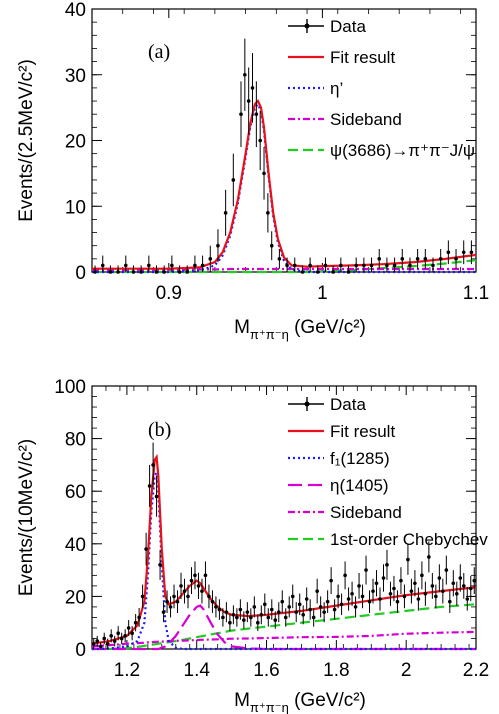 The image size is (499, 714). What do you see at coordinates (26, 140) in the screenshot?
I see `y-axis-title: Events/(2.5MeV/c²)` at bounding box center [26, 140].